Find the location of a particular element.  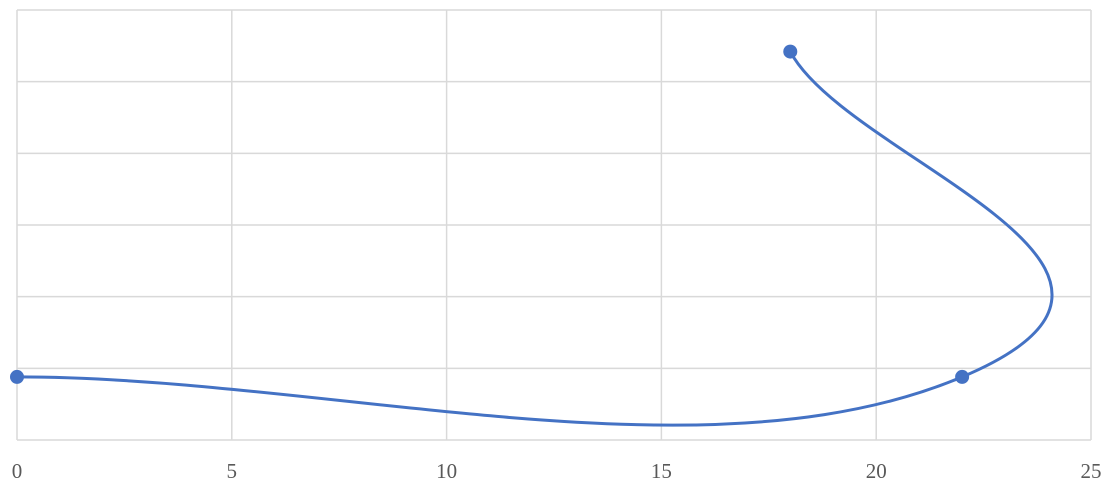

x-tick-label: 5 is located at coordinates (232, 471).